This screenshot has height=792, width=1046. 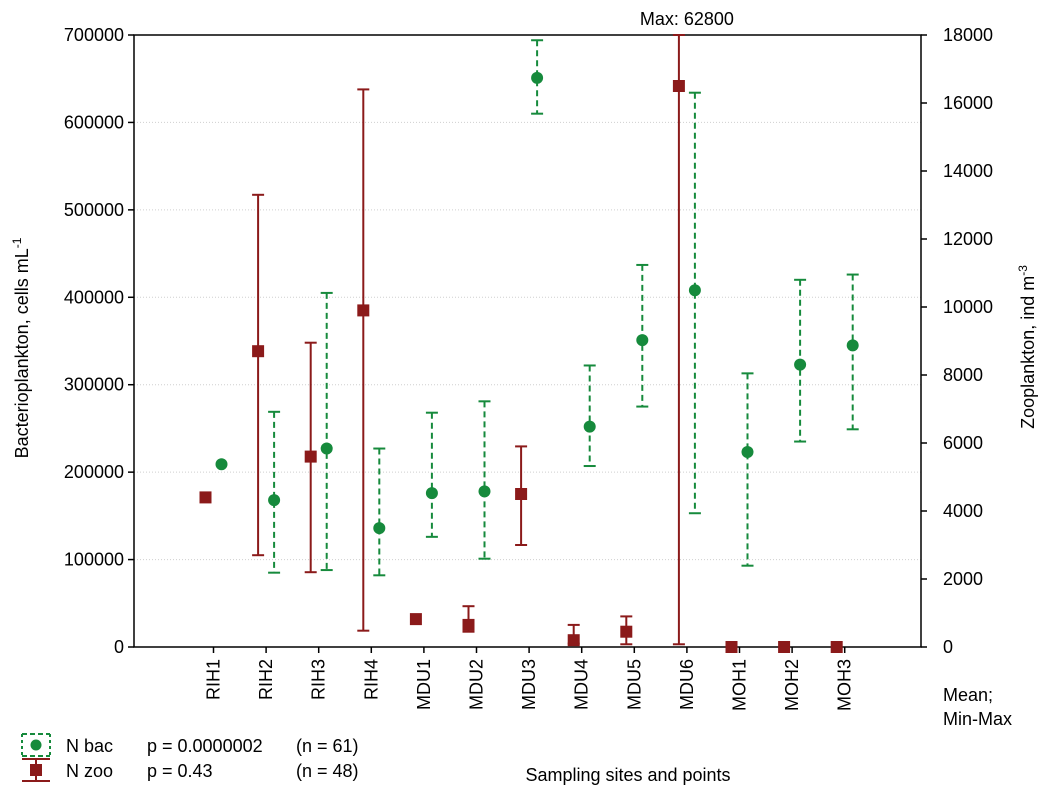 I want to click on left-tick-label: 400000, so click(x=94, y=297).